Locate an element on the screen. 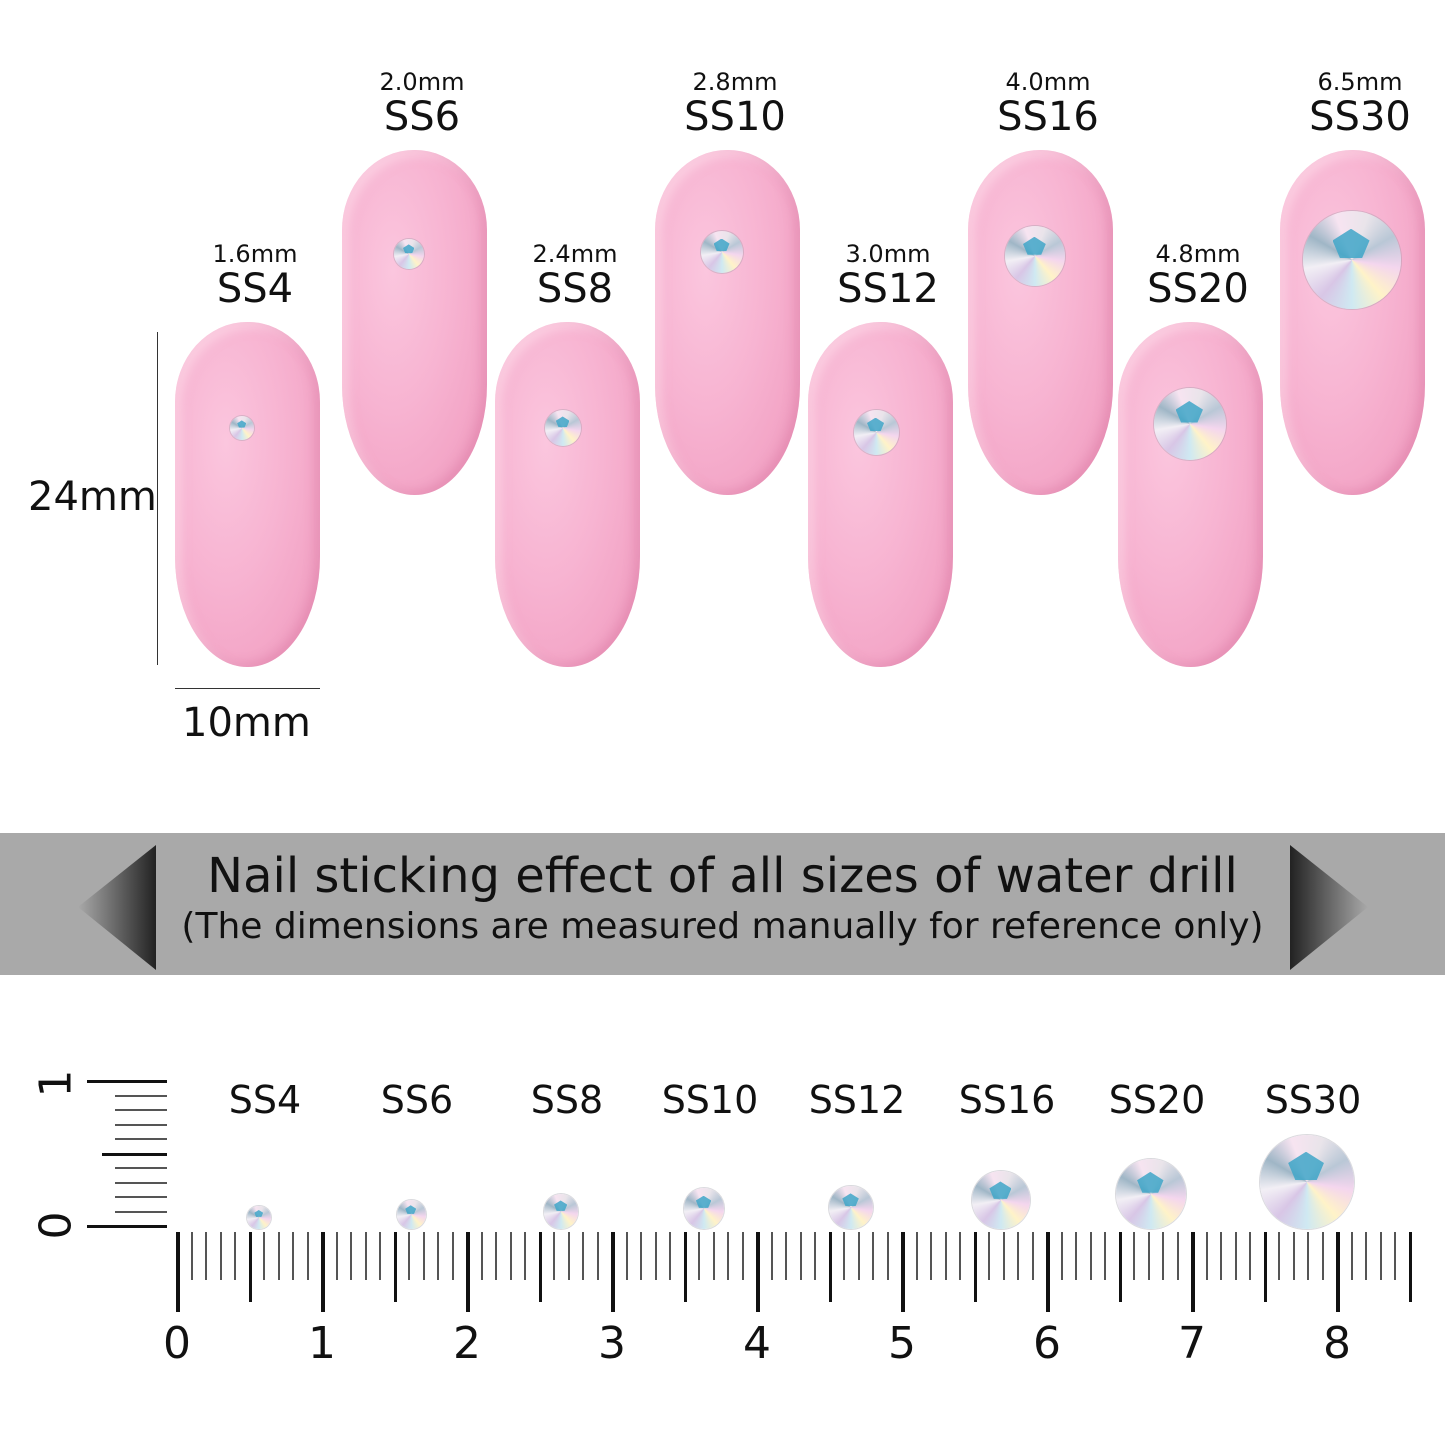 This screenshot has width=1445, height=1445. ruler-number: 5 is located at coordinates (902, 1343).